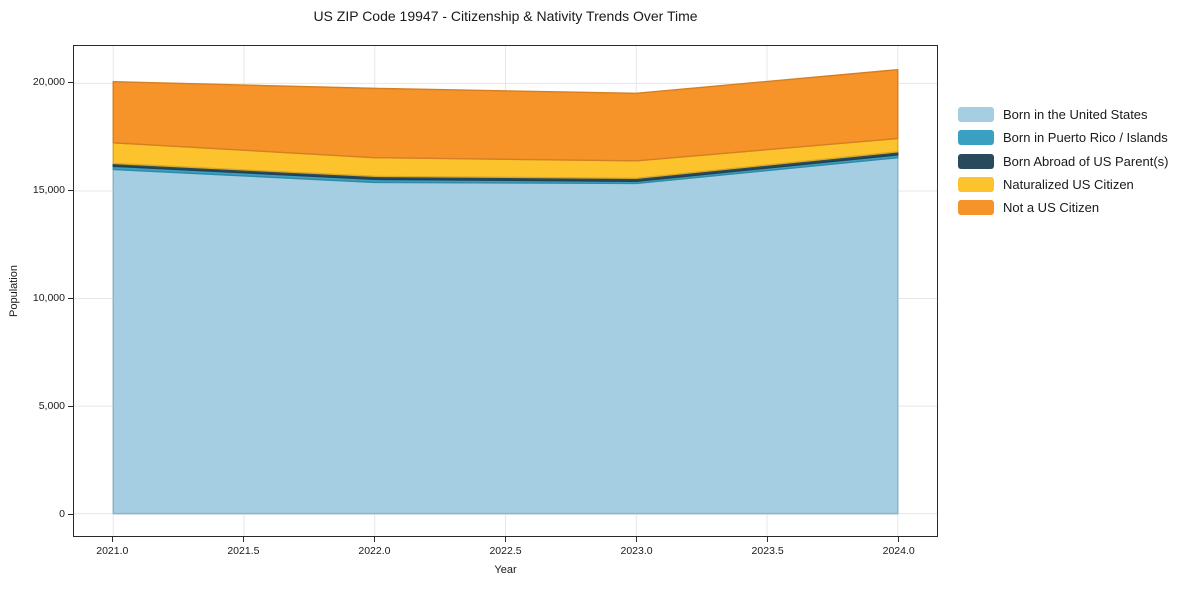 The height and width of the screenshot is (590, 1189). I want to click on legend-item: Born Abroad of US Parent(s), so click(1063, 161).